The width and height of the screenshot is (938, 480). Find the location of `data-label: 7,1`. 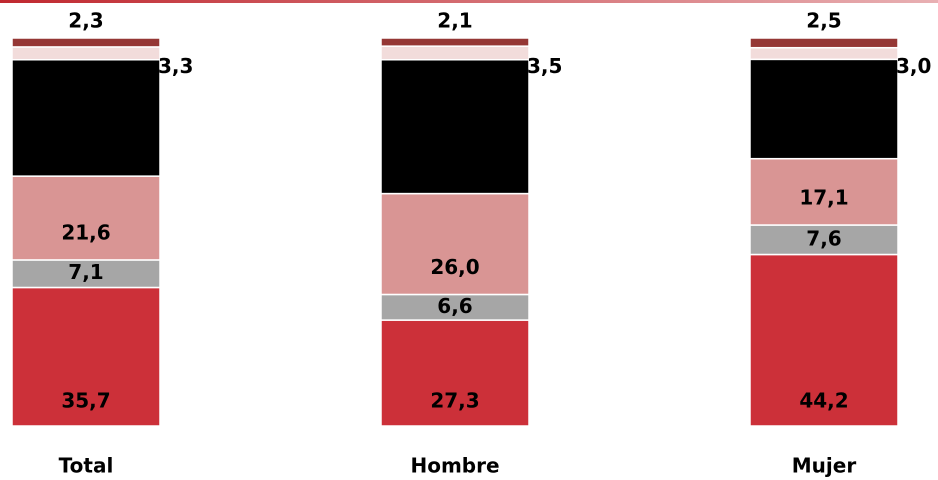

data-label: 7,1 is located at coordinates (85, 272).